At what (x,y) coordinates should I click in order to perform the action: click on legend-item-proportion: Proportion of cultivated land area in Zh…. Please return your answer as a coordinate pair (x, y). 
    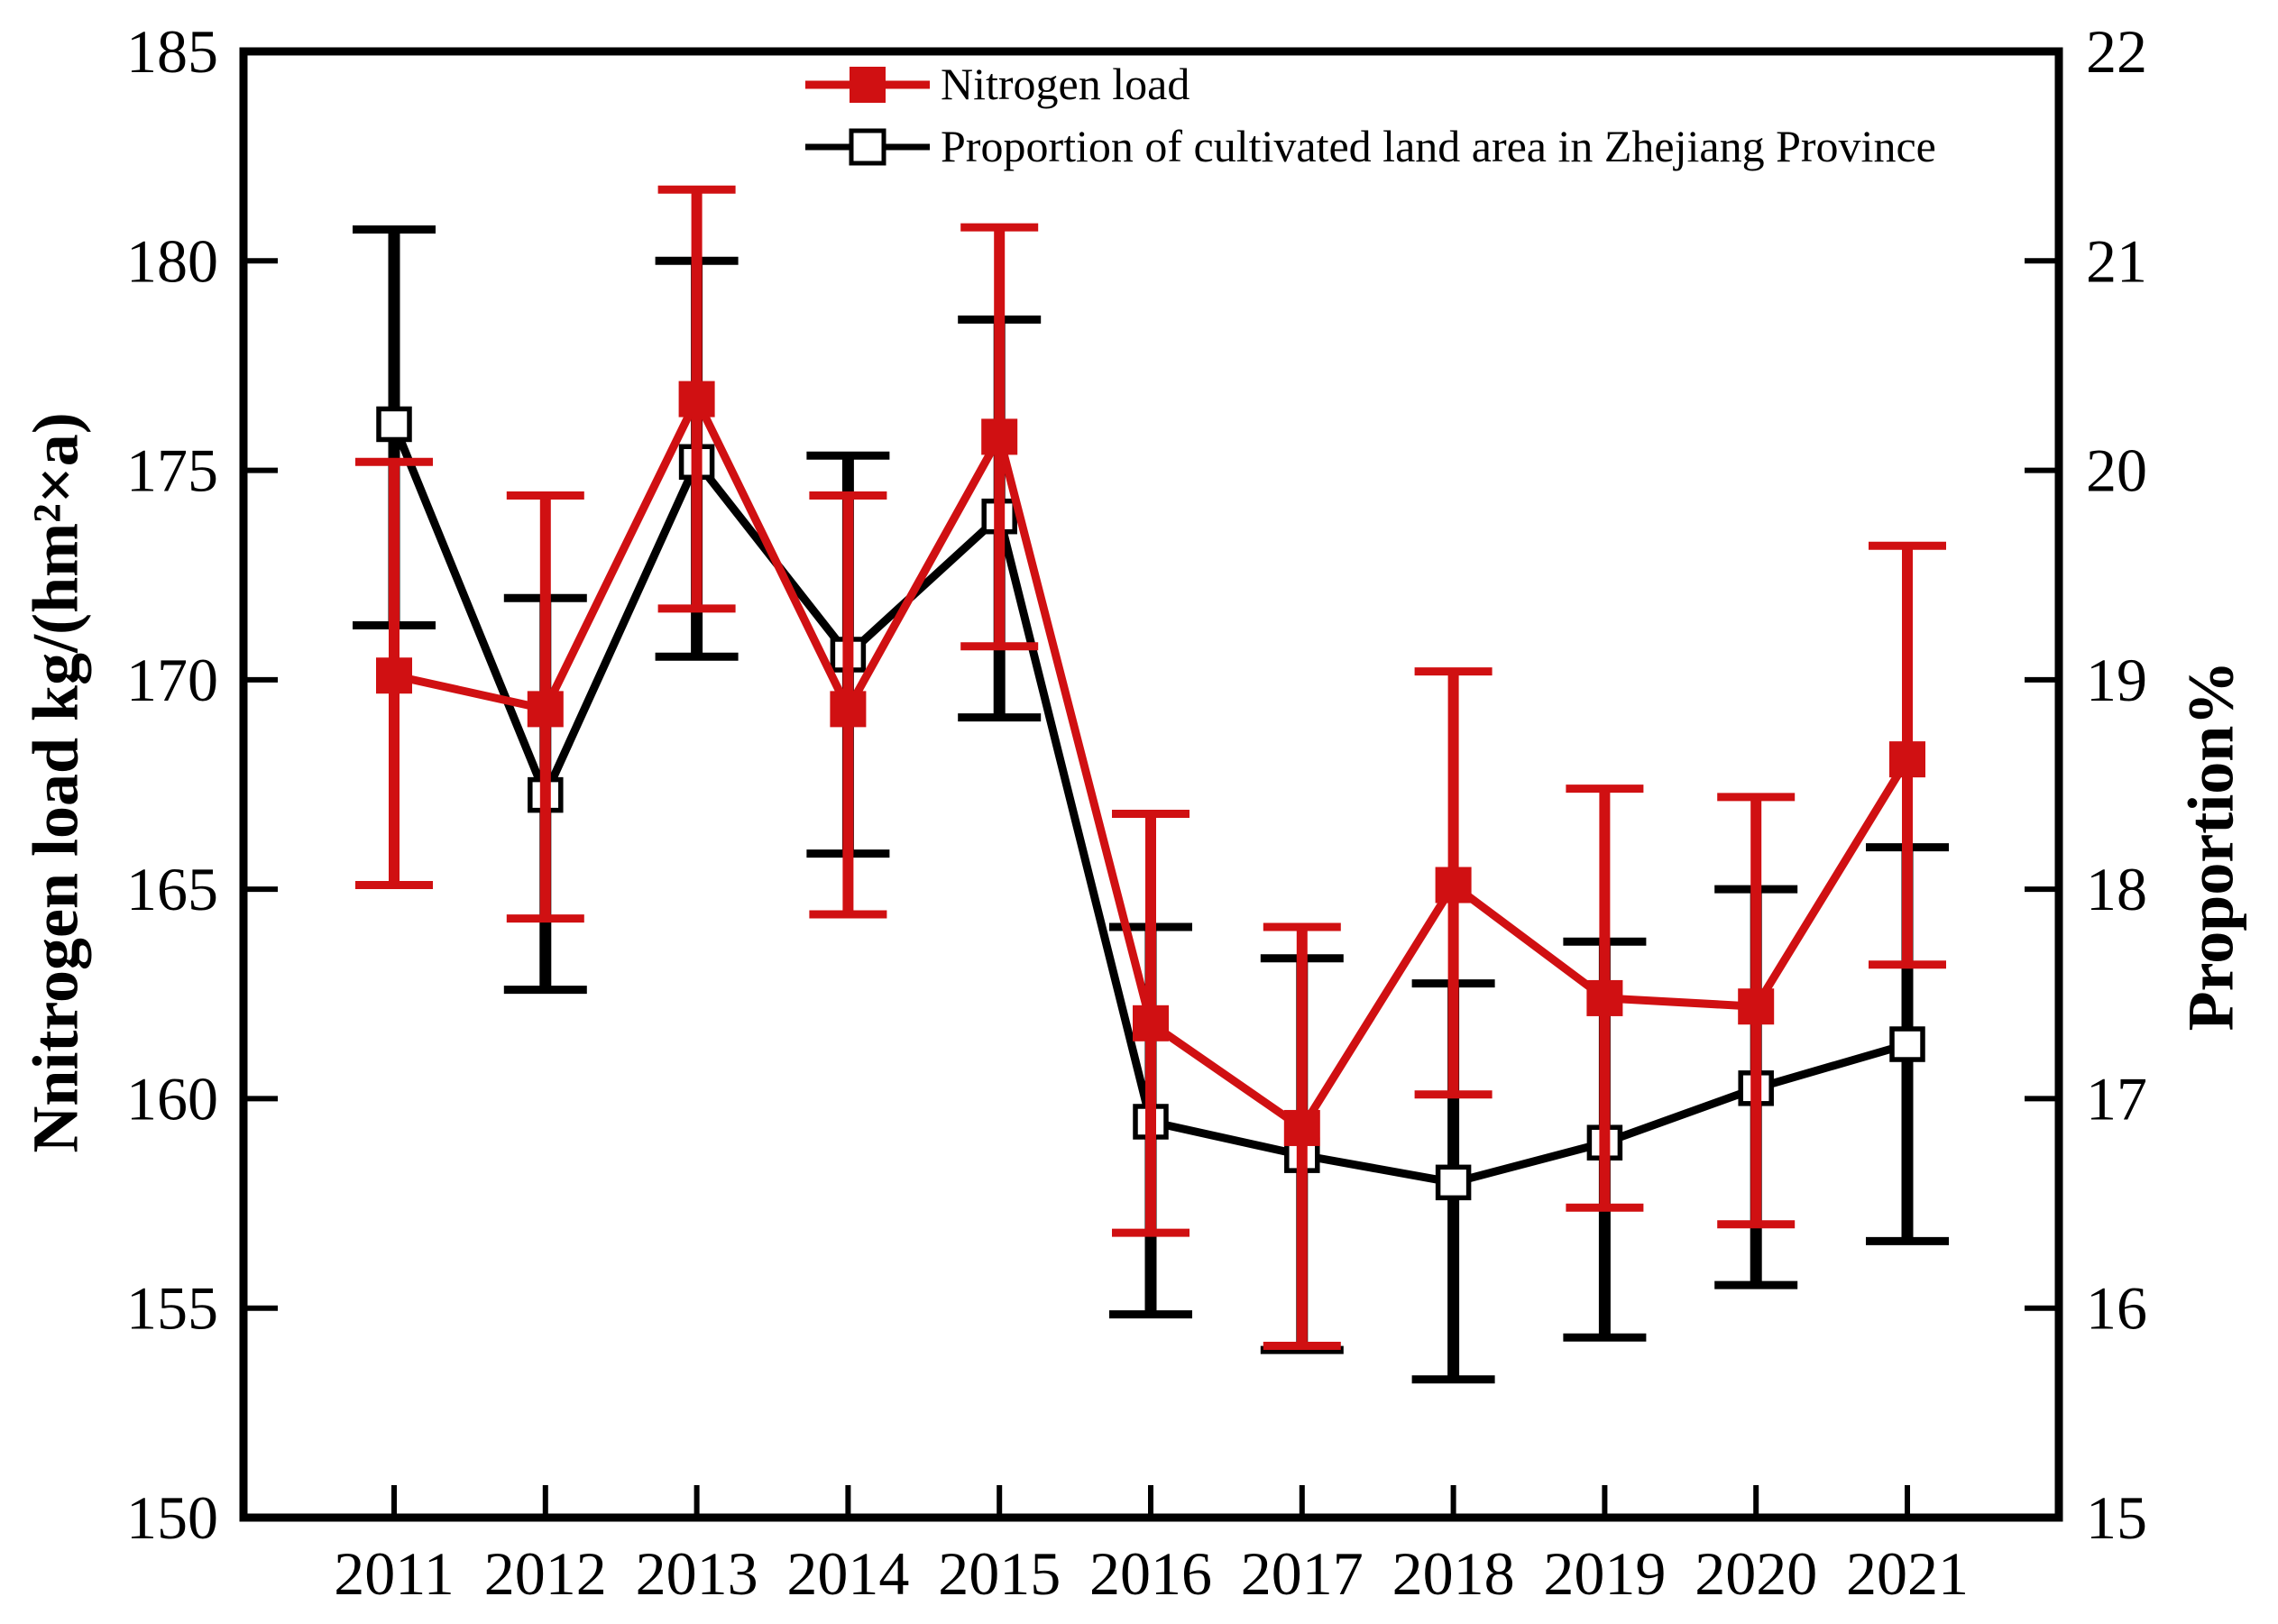
    Looking at the image, I should click on (1370, 146).